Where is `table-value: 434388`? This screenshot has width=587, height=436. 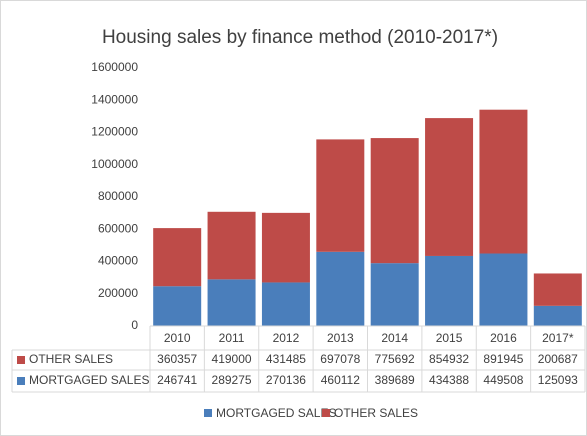 table-value: 434388 is located at coordinates (449, 380).